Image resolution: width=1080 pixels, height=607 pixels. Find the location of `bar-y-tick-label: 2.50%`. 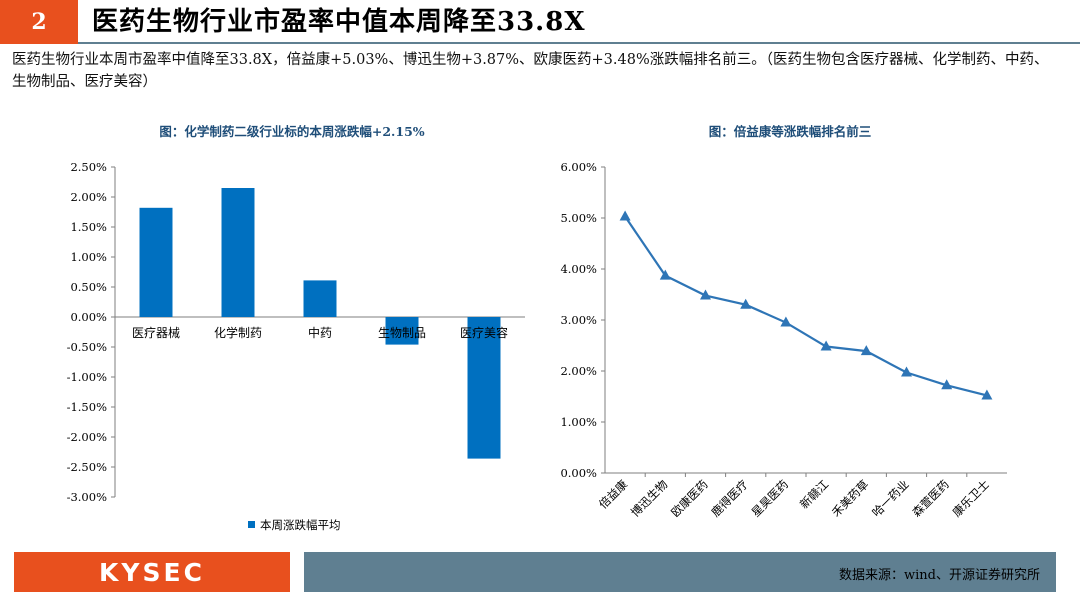

bar-y-tick-label: 2.50% is located at coordinates (88, 167).